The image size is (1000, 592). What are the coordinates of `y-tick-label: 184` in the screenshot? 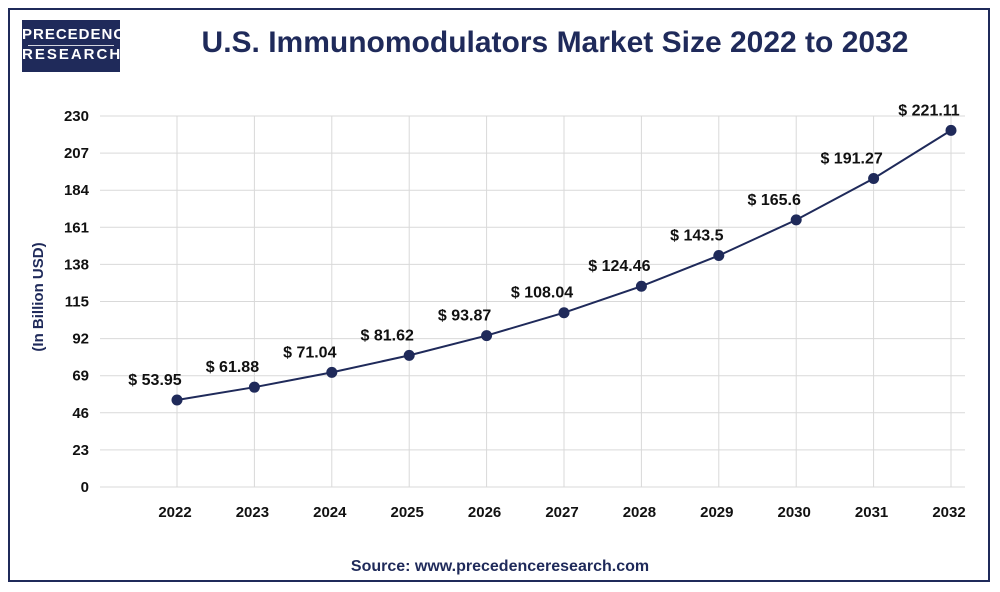 It's located at (77, 190).